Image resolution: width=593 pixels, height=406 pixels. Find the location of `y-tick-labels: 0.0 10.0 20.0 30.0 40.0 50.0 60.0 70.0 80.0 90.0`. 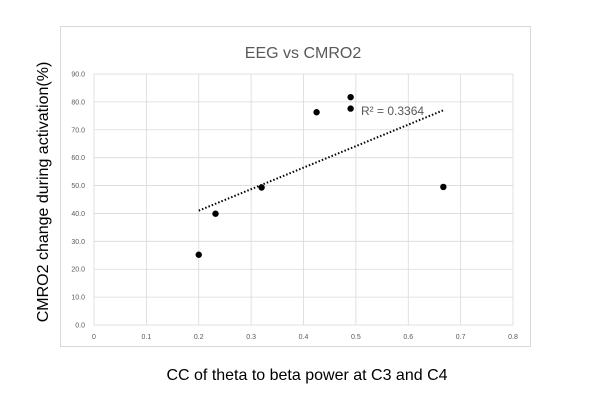

y-tick-labels: 0.0 10.0 20.0 30.0 40.0 50.0 60.0 70.0 80.0 90.0 is located at coordinates (78, 201).